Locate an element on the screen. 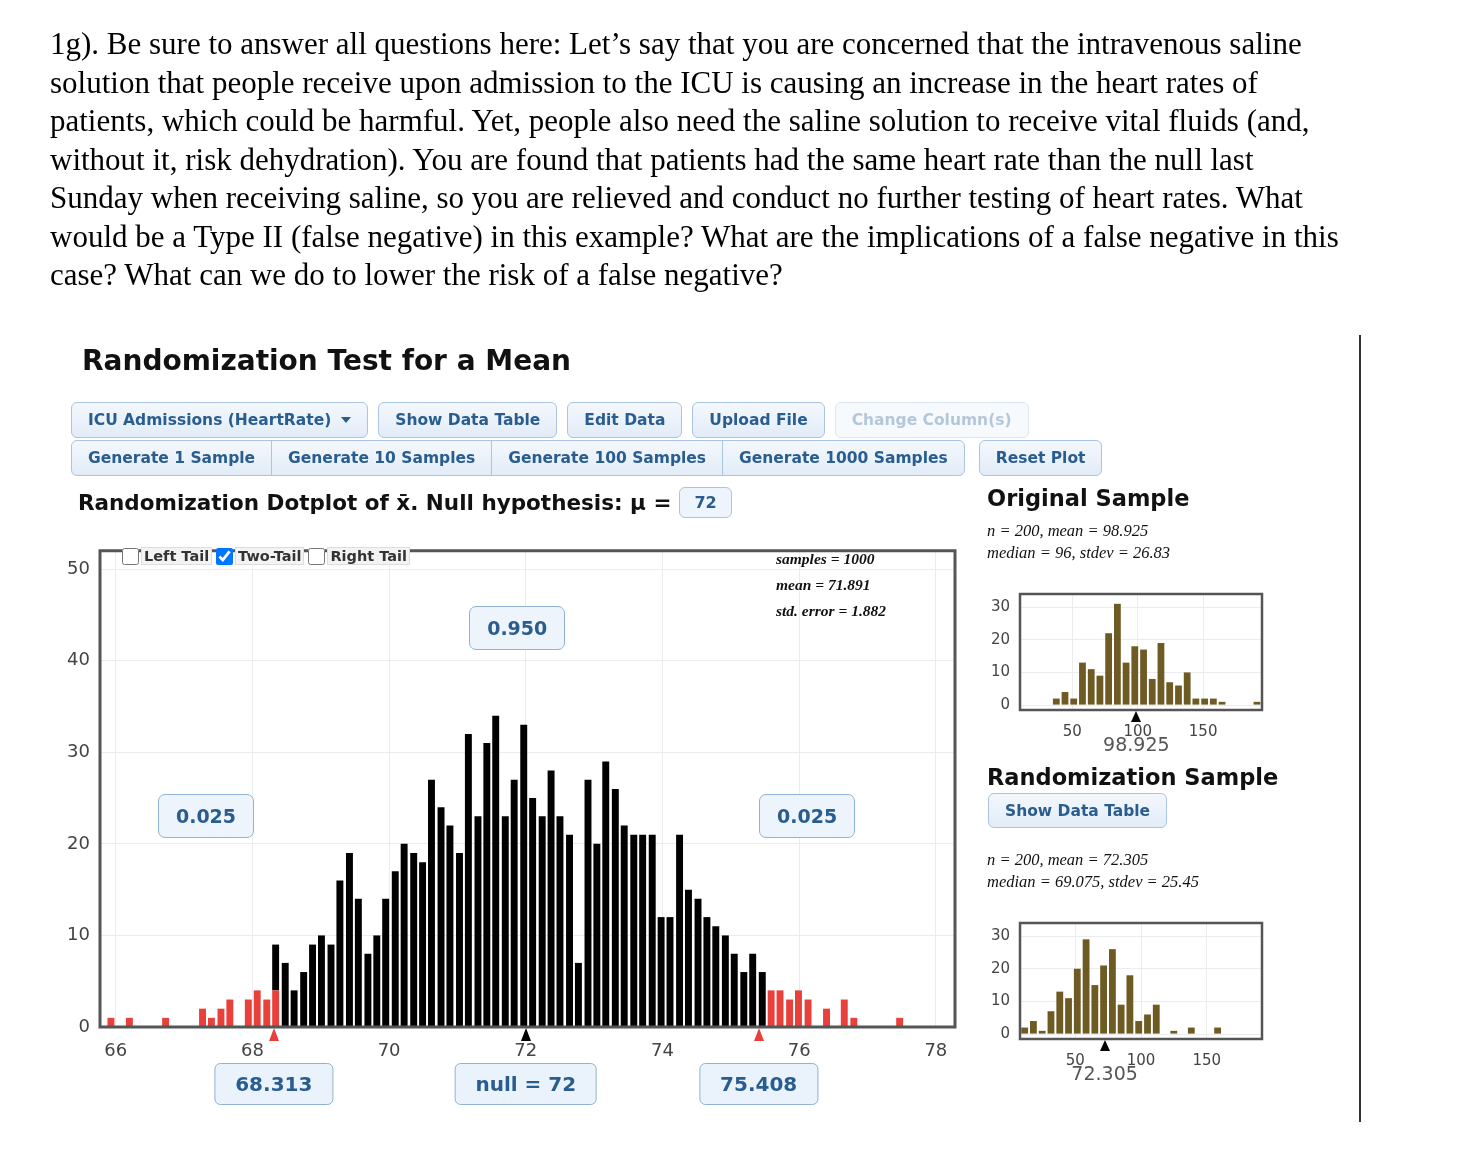  annotation: 0.025 is located at coordinates (206, 815).